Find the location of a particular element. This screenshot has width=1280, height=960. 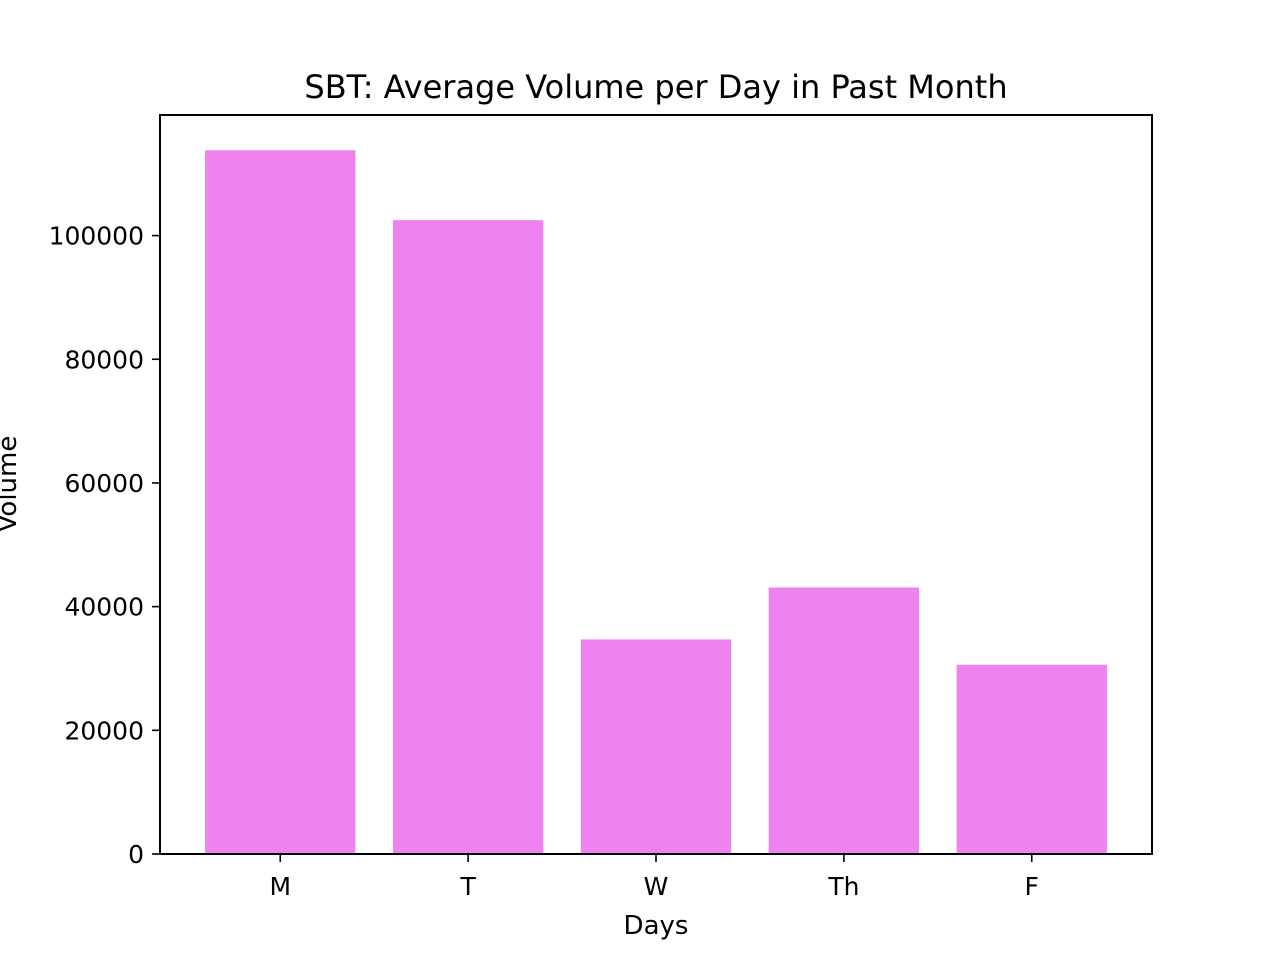

y-tick-label-60000: 60000 is located at coordinates (104, 483).